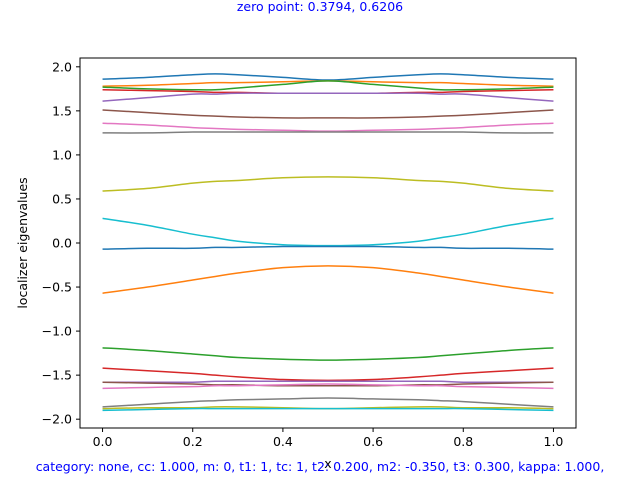  What do you see at coordinates (373, 441) in the screenshot?
I see `x-tick-label: 0.6` at bounding box center [373, 441].